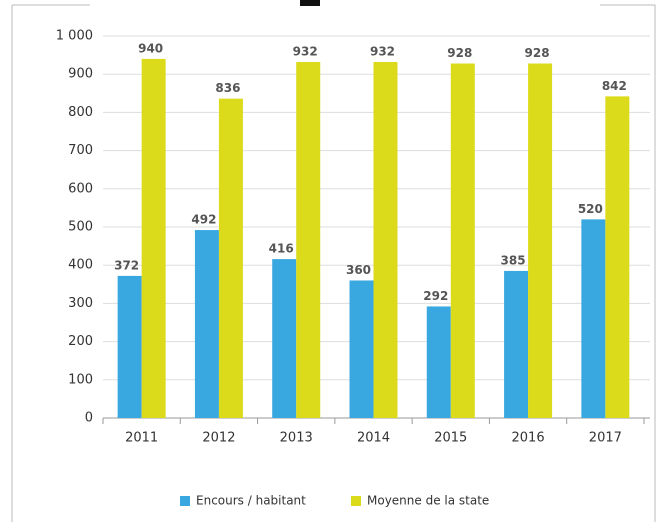 The image size is (667, 522). What do you see at coordinates (80, 341) in the screenshot?
I see `y-tick-label: 200` at bounding box center [80, 341].